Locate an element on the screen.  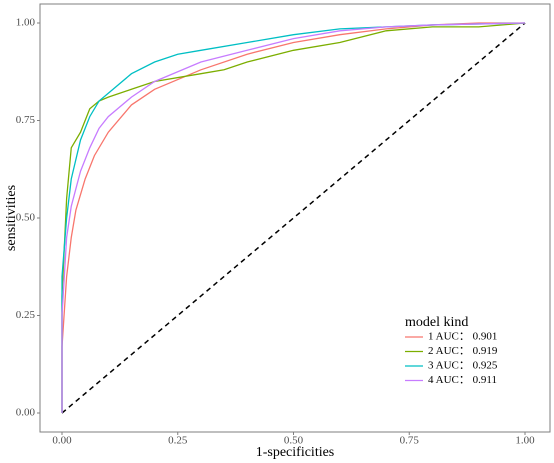
legend-label: 2 AUC： 0.919 is located at coordinates (463, 351).